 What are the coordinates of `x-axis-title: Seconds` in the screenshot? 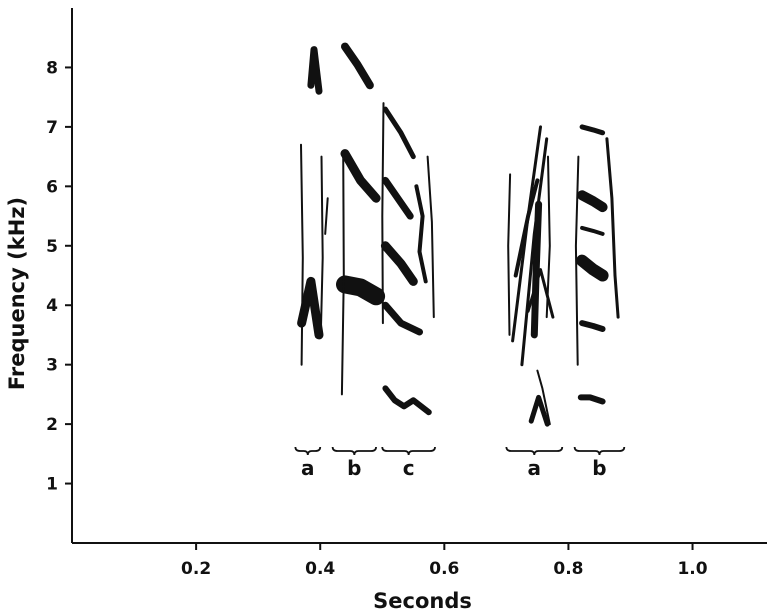 It's located at (422, 601).